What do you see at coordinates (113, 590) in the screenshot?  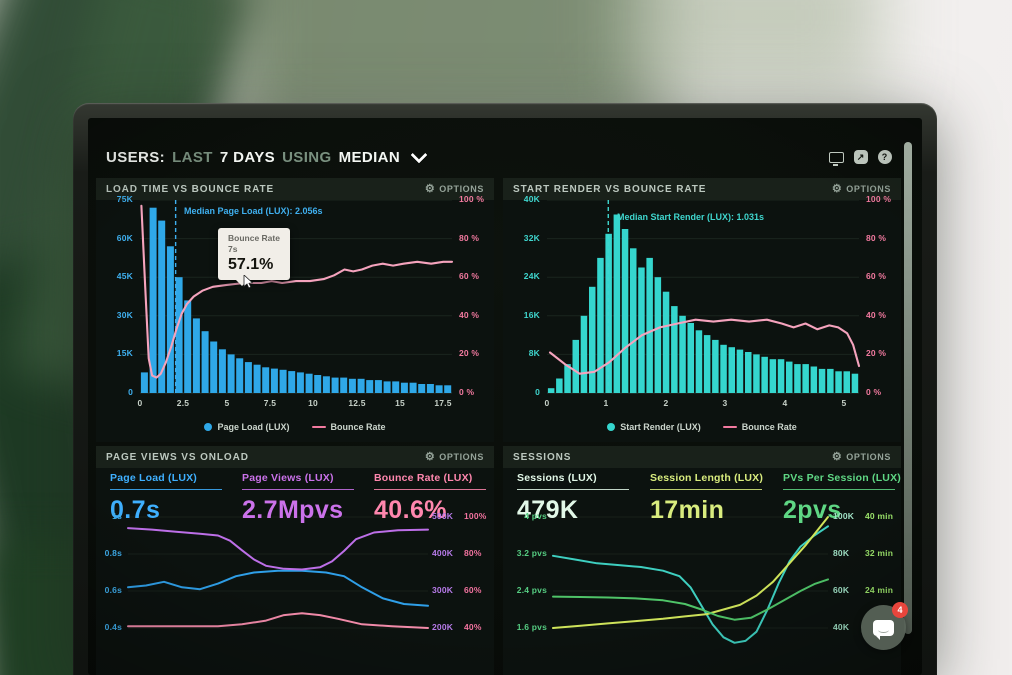 I see `axis-tick-label: 0.6s` at bounding box center [113, 590].